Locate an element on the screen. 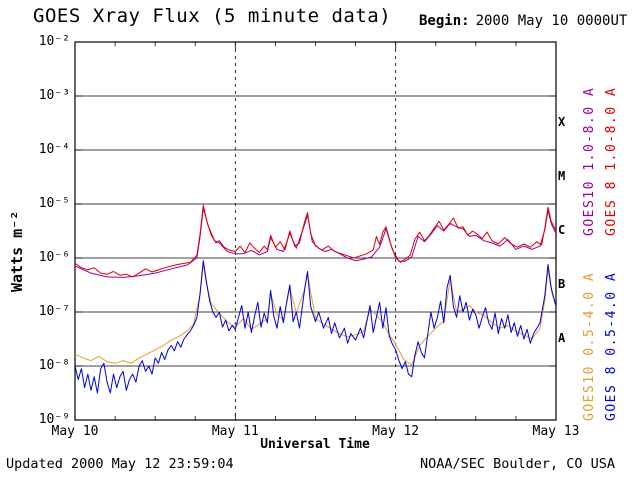 The image size is (640, 480). series-goes10-1-0-8-0-a is located at coordinates (315, 242).